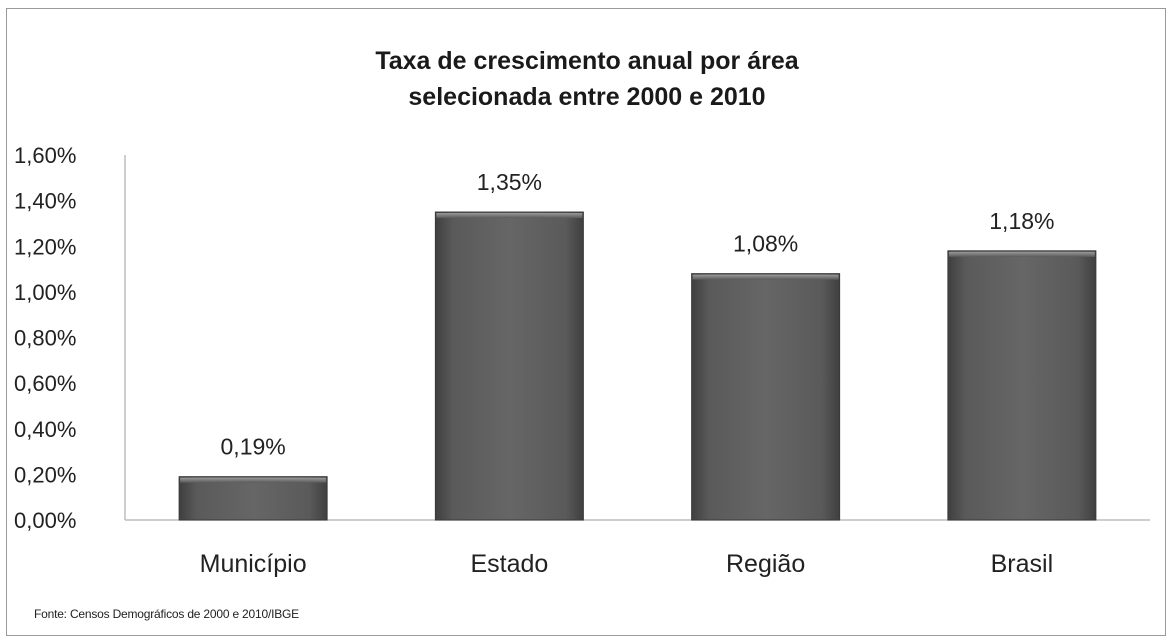 Image resolution: width=1174 pixels, height=644 pixels. What do you see at coordinates (45, 474) in the screenshot?
I see `y-tick-label: 0,20%` at bounding box center [45, 474].